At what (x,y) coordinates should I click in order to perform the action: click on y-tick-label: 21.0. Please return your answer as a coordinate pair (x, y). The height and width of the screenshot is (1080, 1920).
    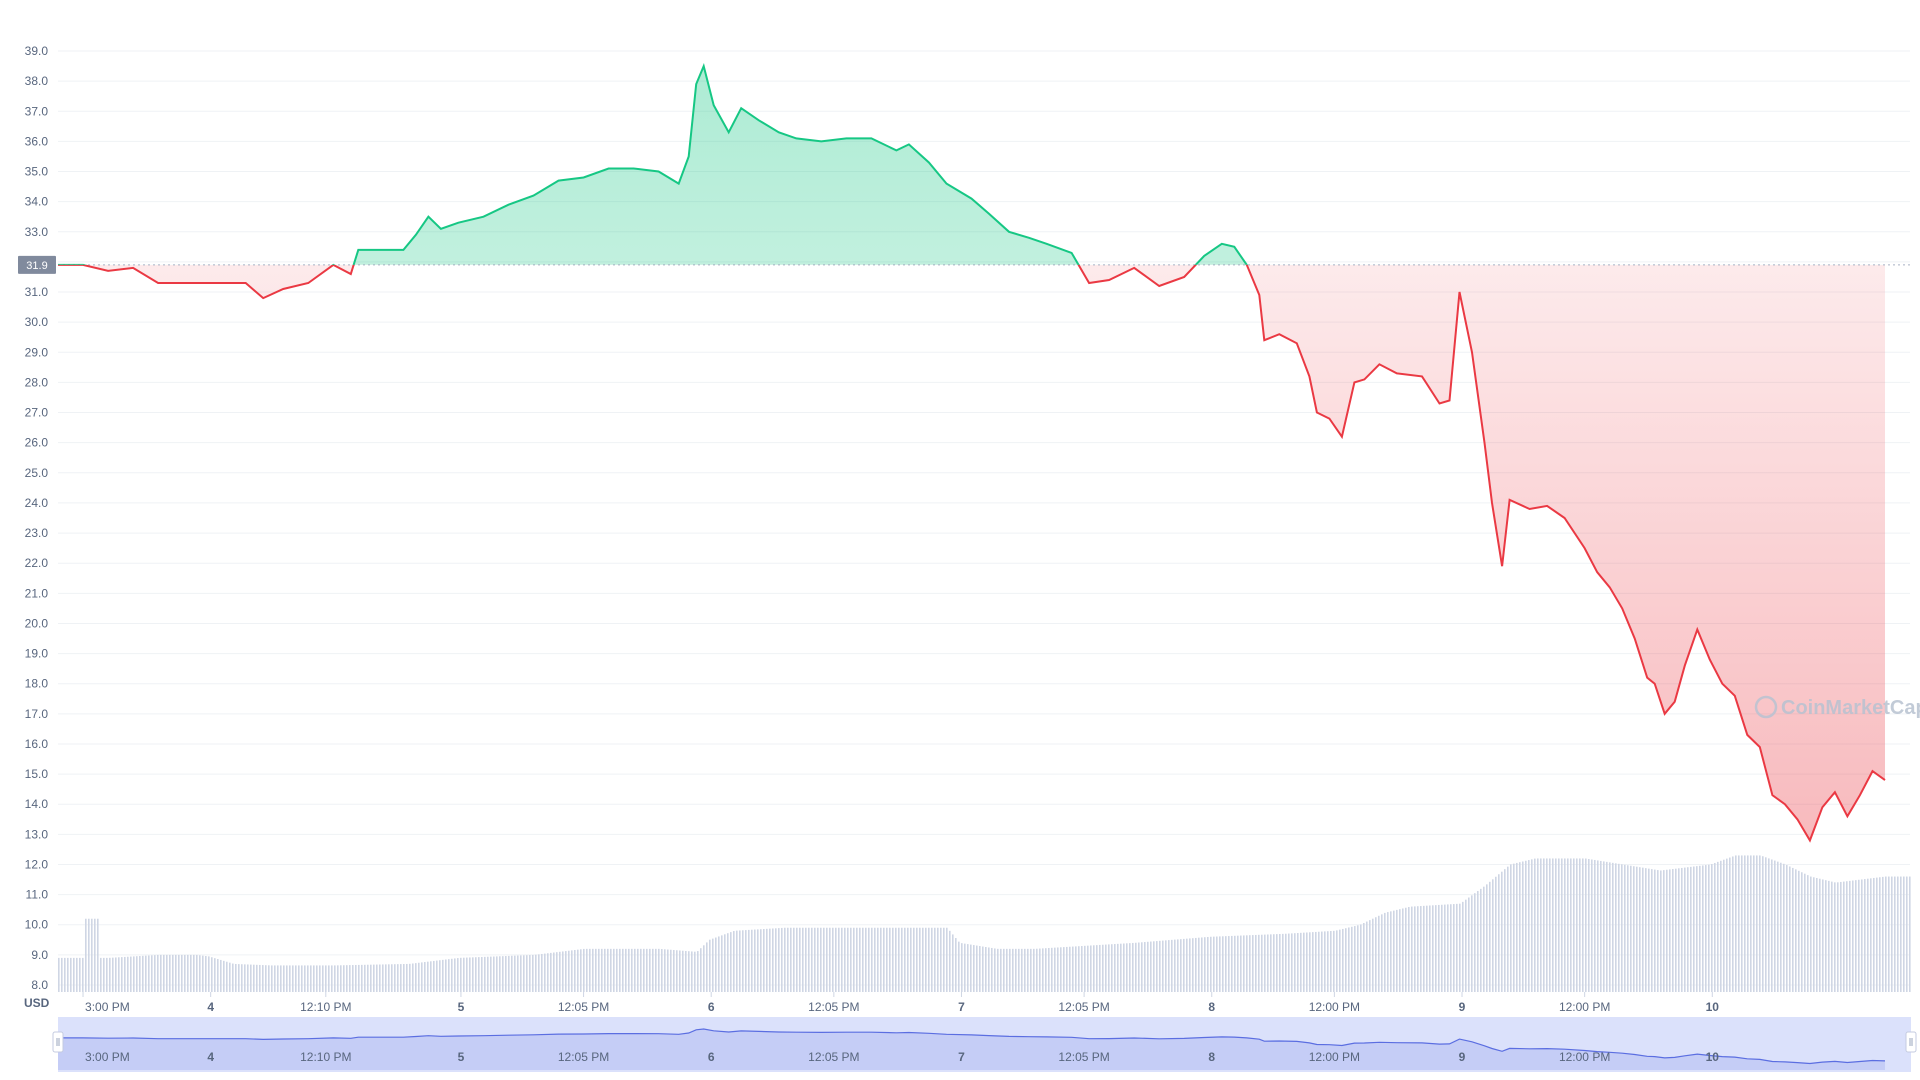
    Looking at the image, I should click on (37, 593).